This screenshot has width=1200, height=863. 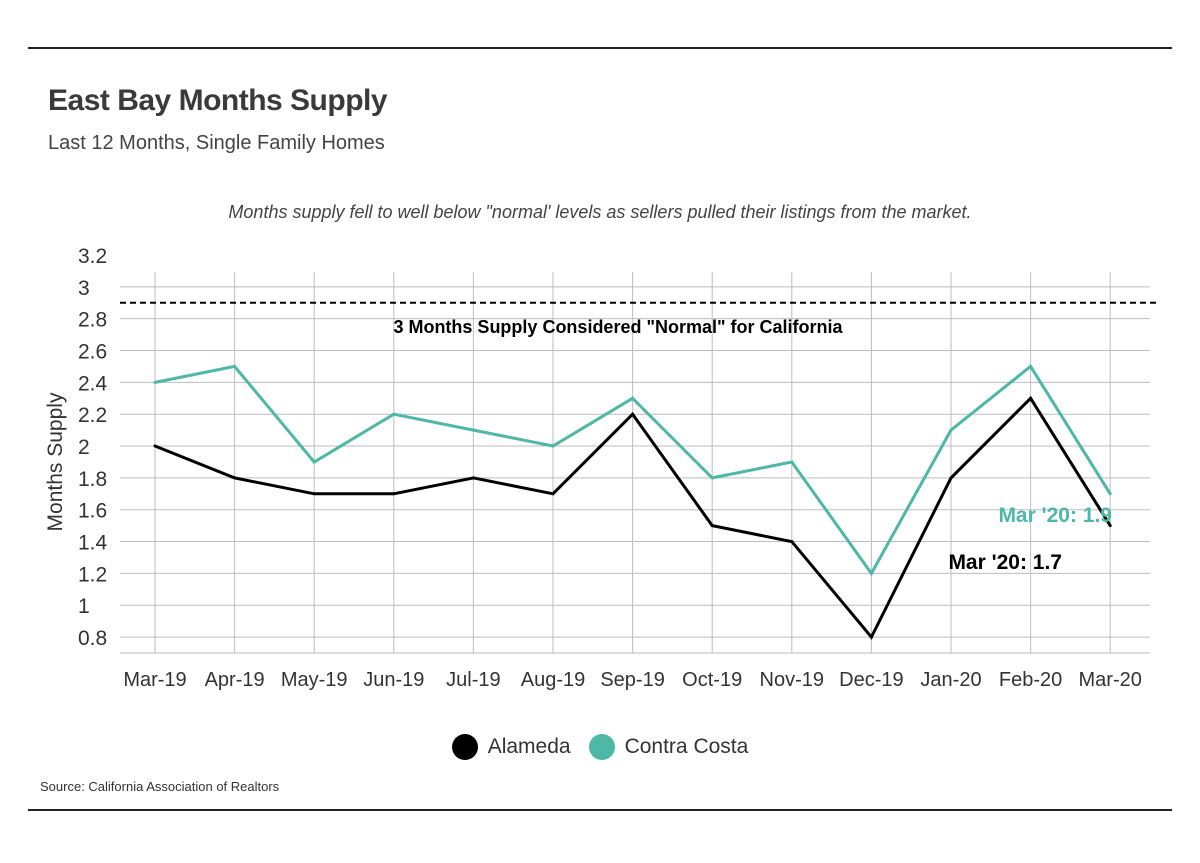 I want to click on x-tick-label: May-19, so click(x=314, y=680).